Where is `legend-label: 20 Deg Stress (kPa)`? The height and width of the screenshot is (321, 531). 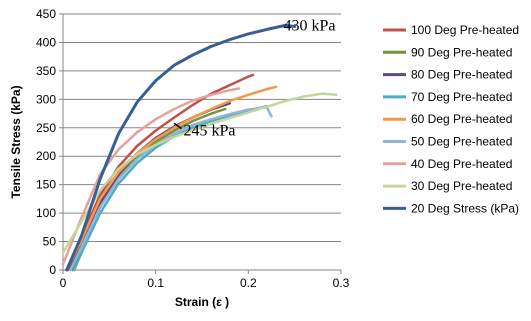 legend-label: 20 Deg Stress (kPa) is located at coordinates (465, 208).